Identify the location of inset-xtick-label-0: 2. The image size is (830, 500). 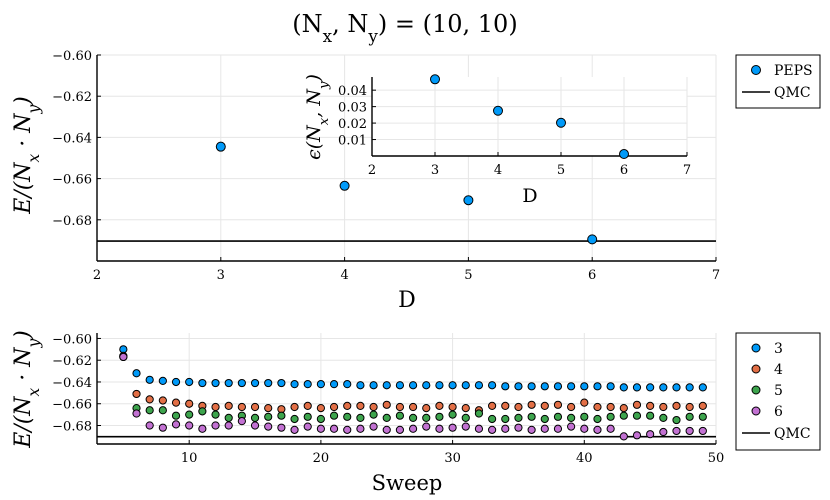
(372, 170).